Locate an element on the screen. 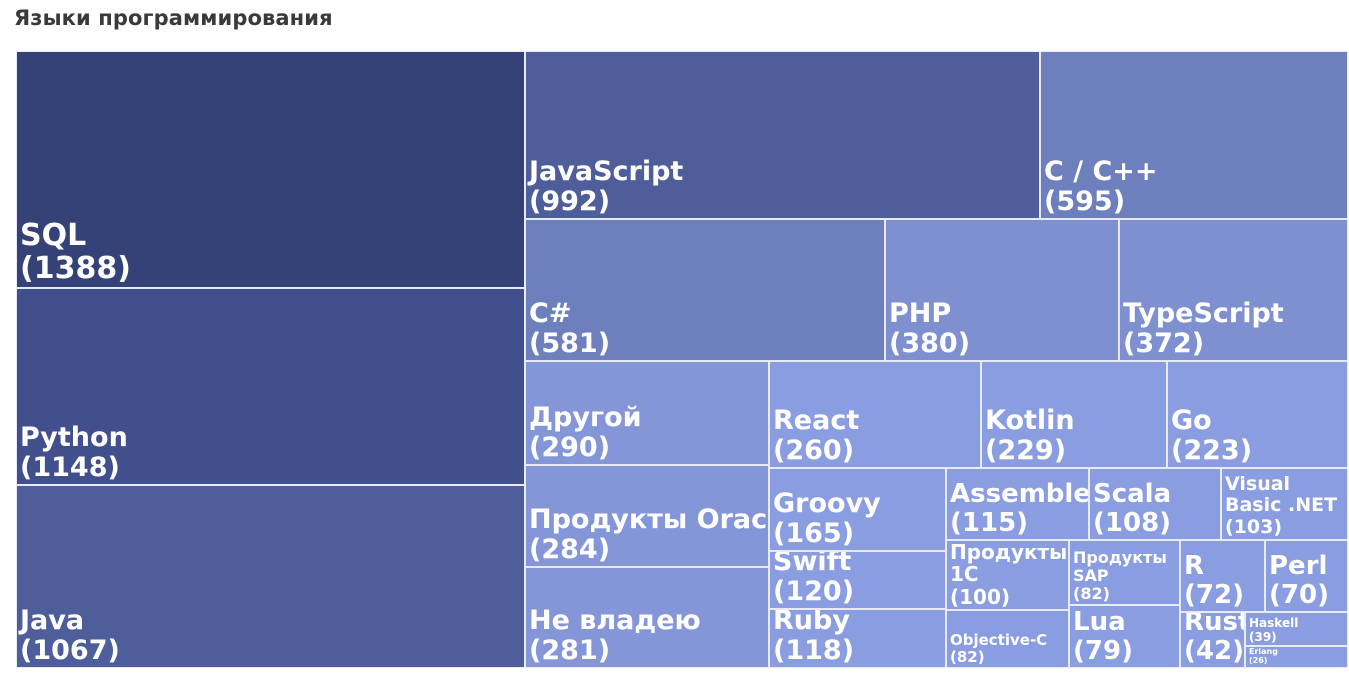 The width and height of the screenshot is (1349, 680). treemap-cell-value: (103) is located at coordinates (1254, 526).